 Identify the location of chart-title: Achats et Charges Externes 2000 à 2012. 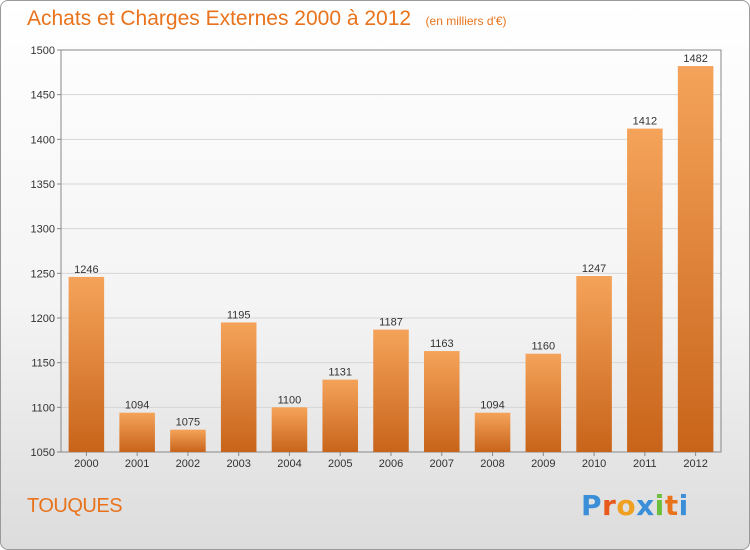
(219, 18).